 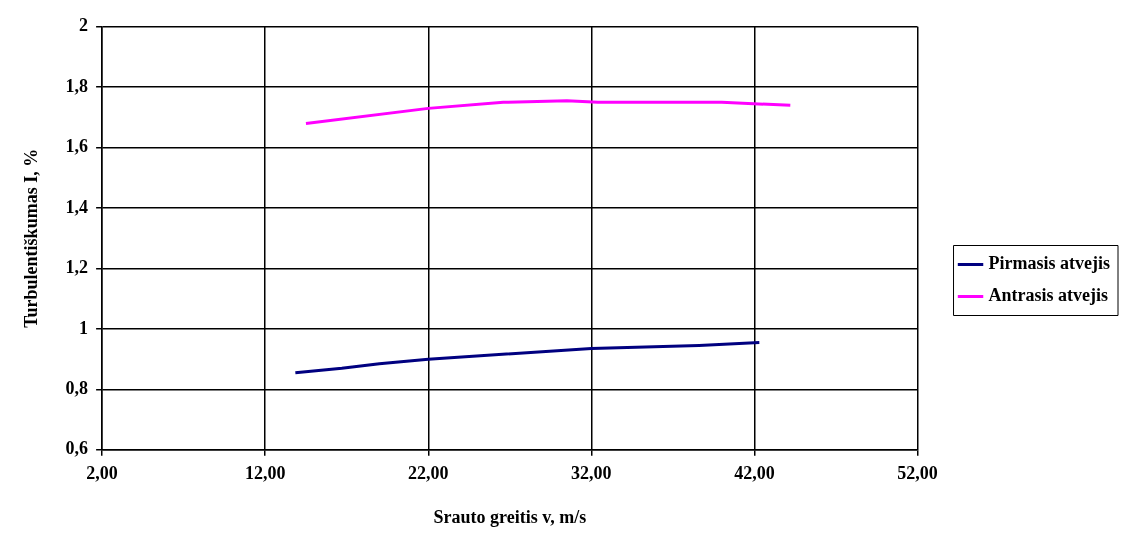 What do you see at coordinates (510, 516) in the screenshot?
I see `x-axis-title: Srauto greitis v, m/s` at bounding box center [510, 516].